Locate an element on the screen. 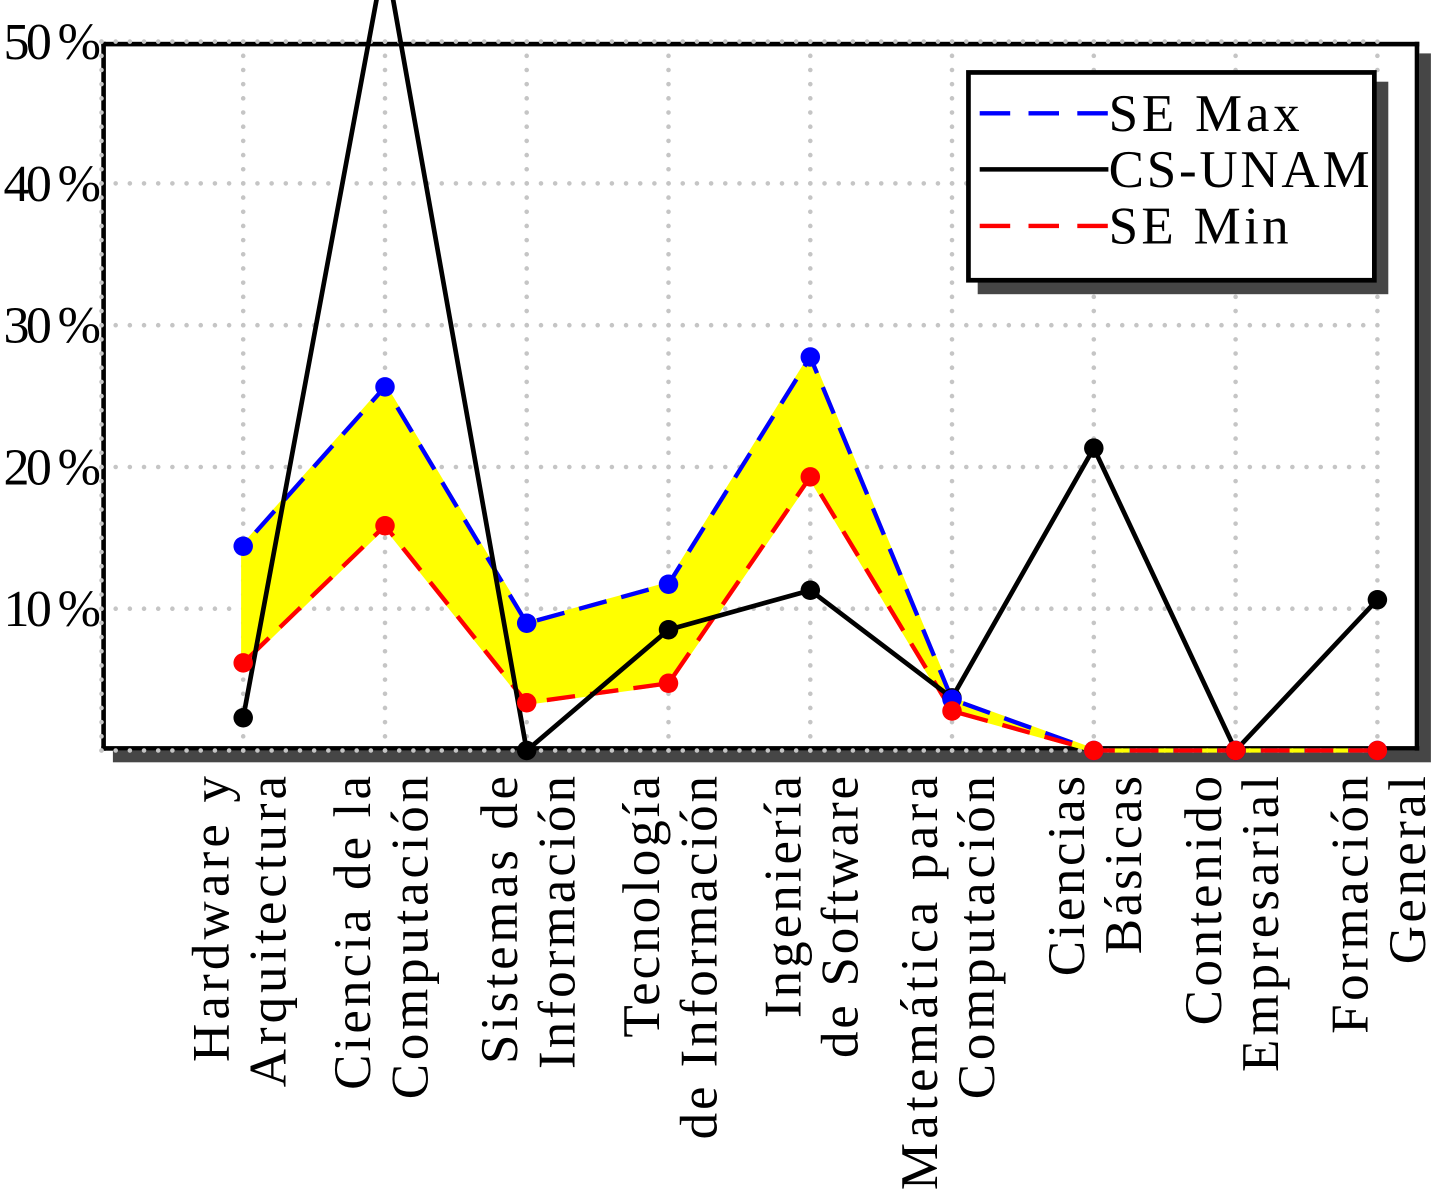 Image resolution: width=1433 pixels, height=1199 pixels. svg-text: Formación is located at coordinates (1351, 905).